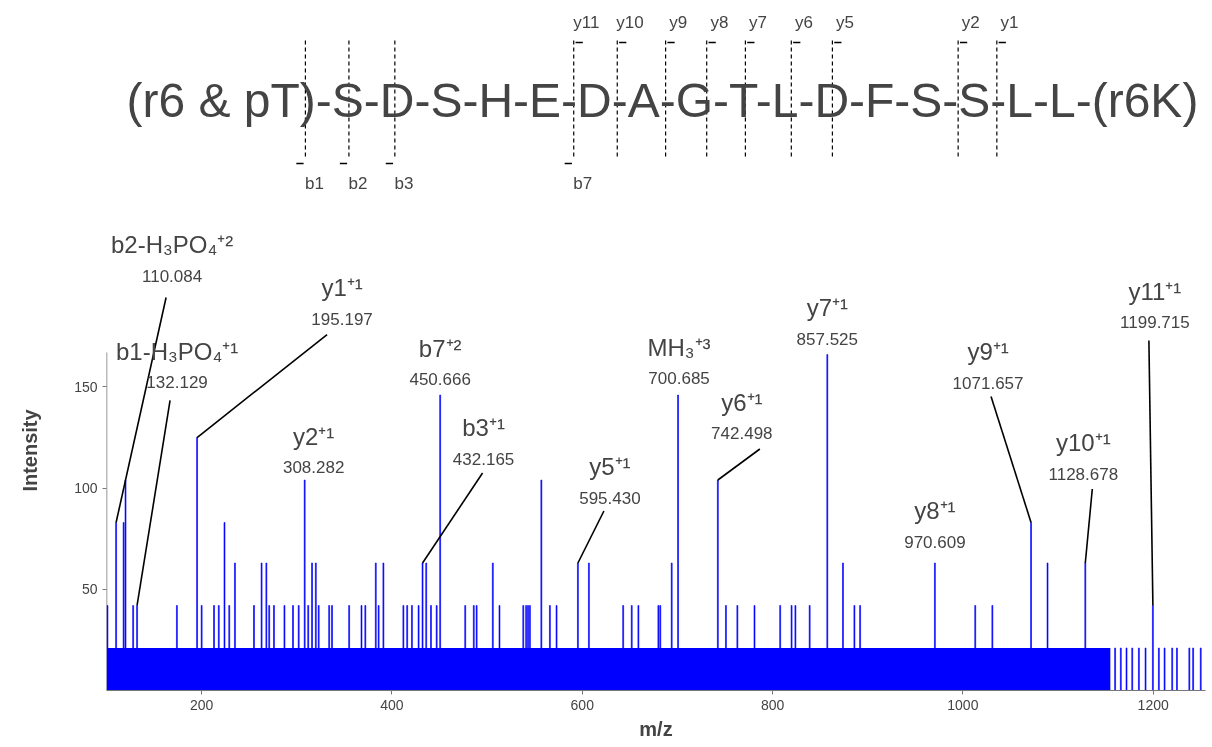  I want to click on text: y1, so click(1009, 22).